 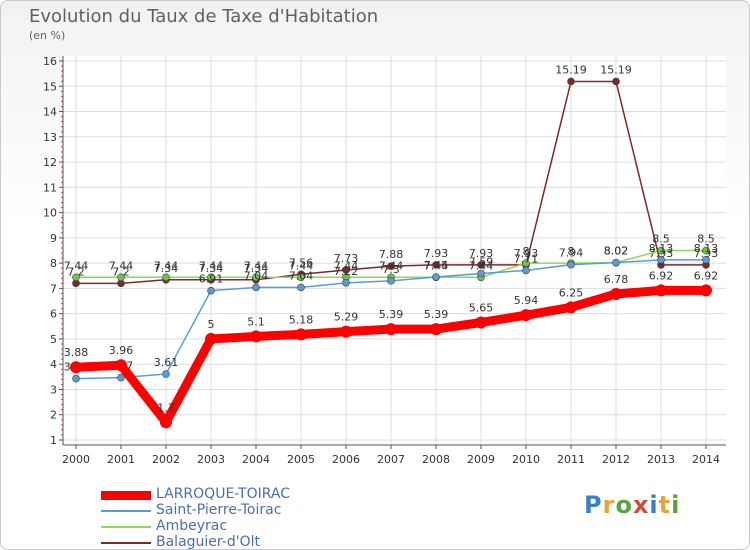 I want to click on data-label: 3.61, so click(x=166, y=362).